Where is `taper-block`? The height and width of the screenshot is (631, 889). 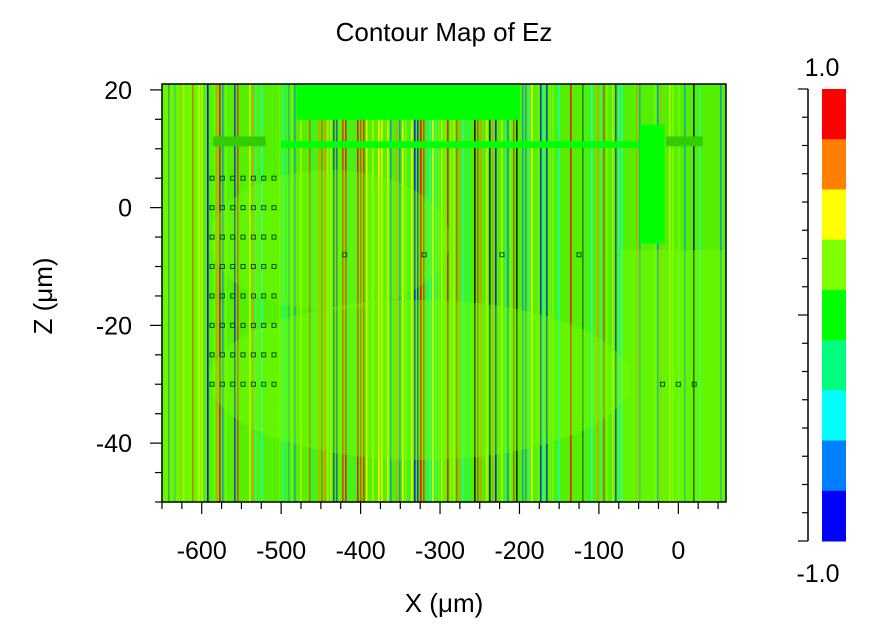 taper-block is located at coordinates (652, 184).